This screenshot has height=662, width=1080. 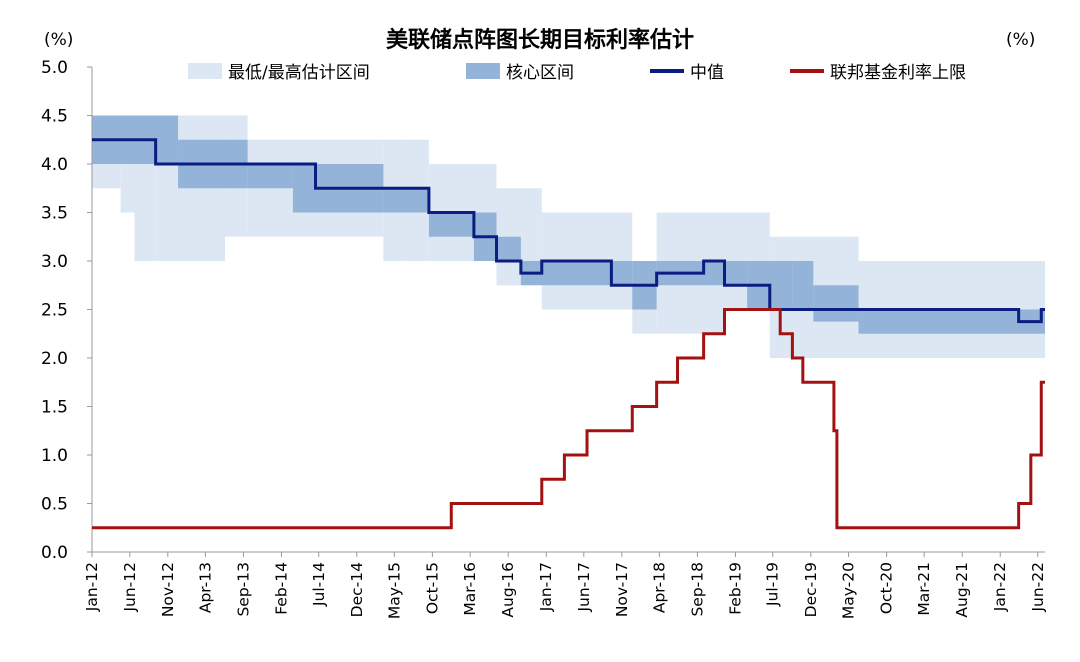 I want to click on x-tick-label: Sep-18, so click(x=697, y=589).